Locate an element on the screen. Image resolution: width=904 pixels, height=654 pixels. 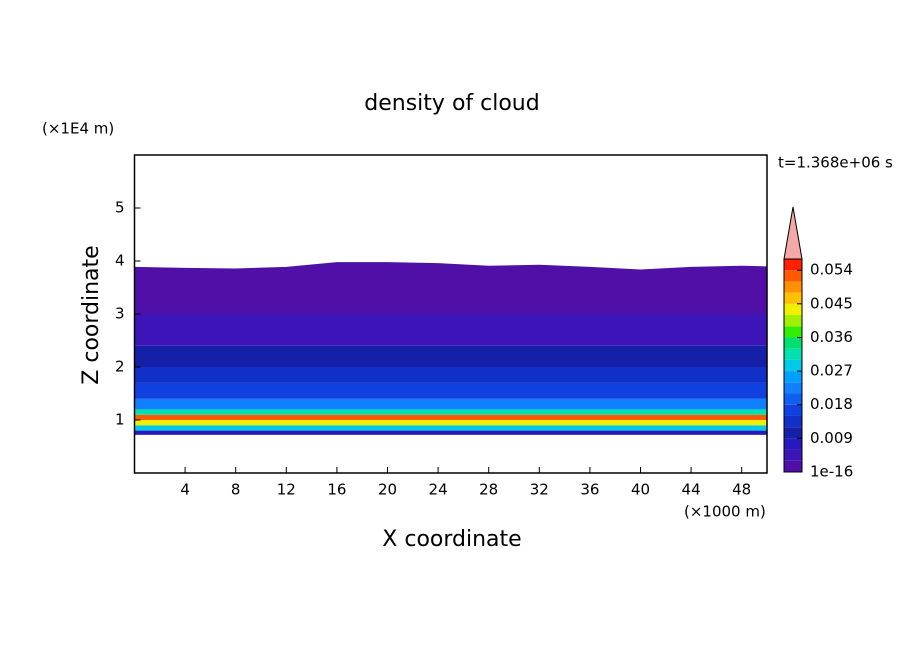
colorbar-extend is located at coordinates (793, 233).